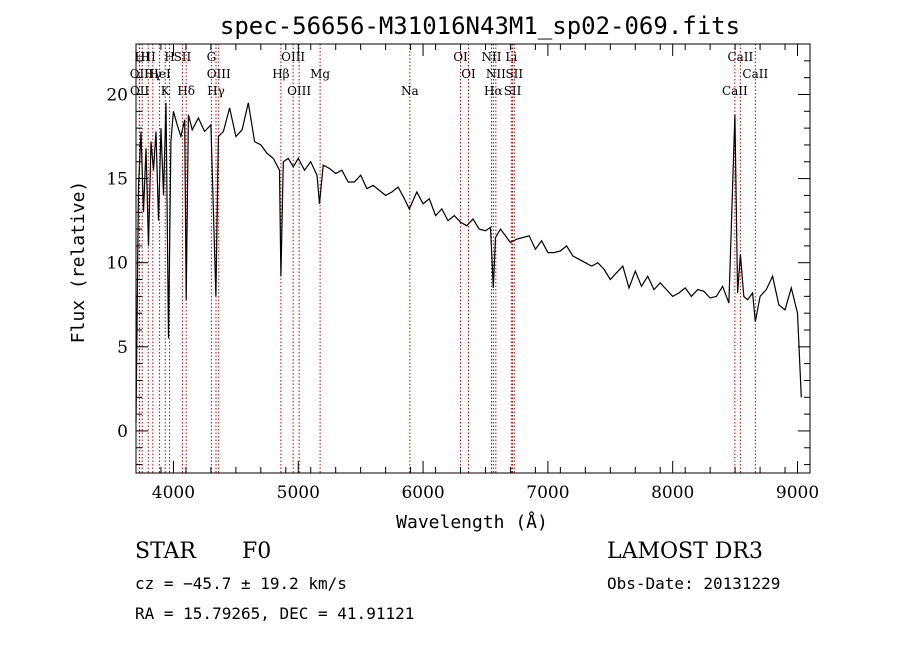 This screenshot has width=900, height=649. What do you see at coordinates (117, 264) in the screenshot?
I see `y-tick-label: 10` at bounding box center [117, 264].